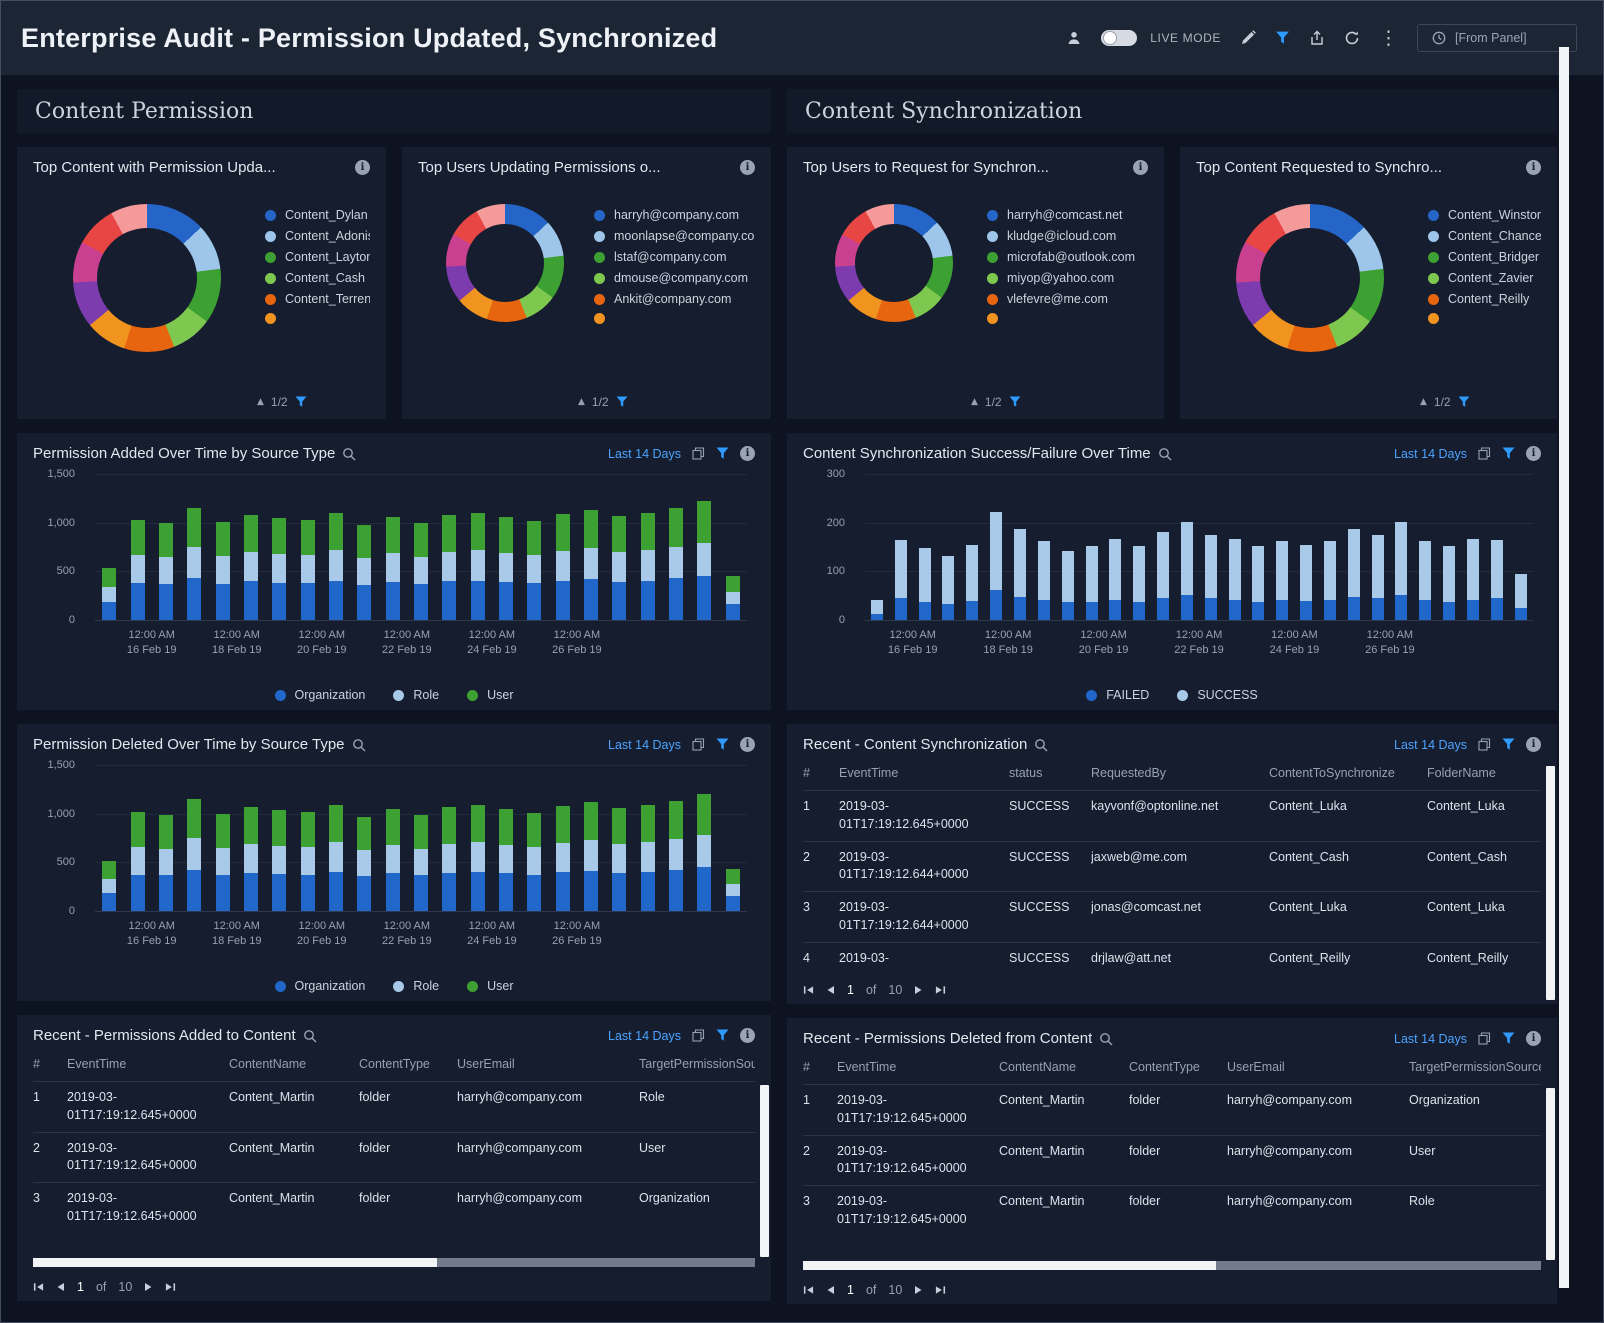 The width and height of the screenshot is (1604, 1323). What do you see at coordinates (1484, 318) in the screenshot?
I see `legend-item` at bounding box center [1484, 318].